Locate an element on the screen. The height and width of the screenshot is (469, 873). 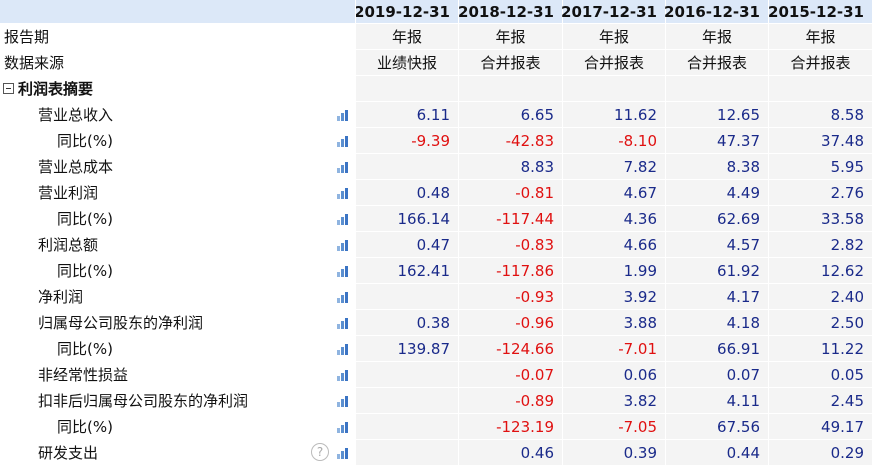
data-cell: -9.39 is located at coordinates (407, 141).